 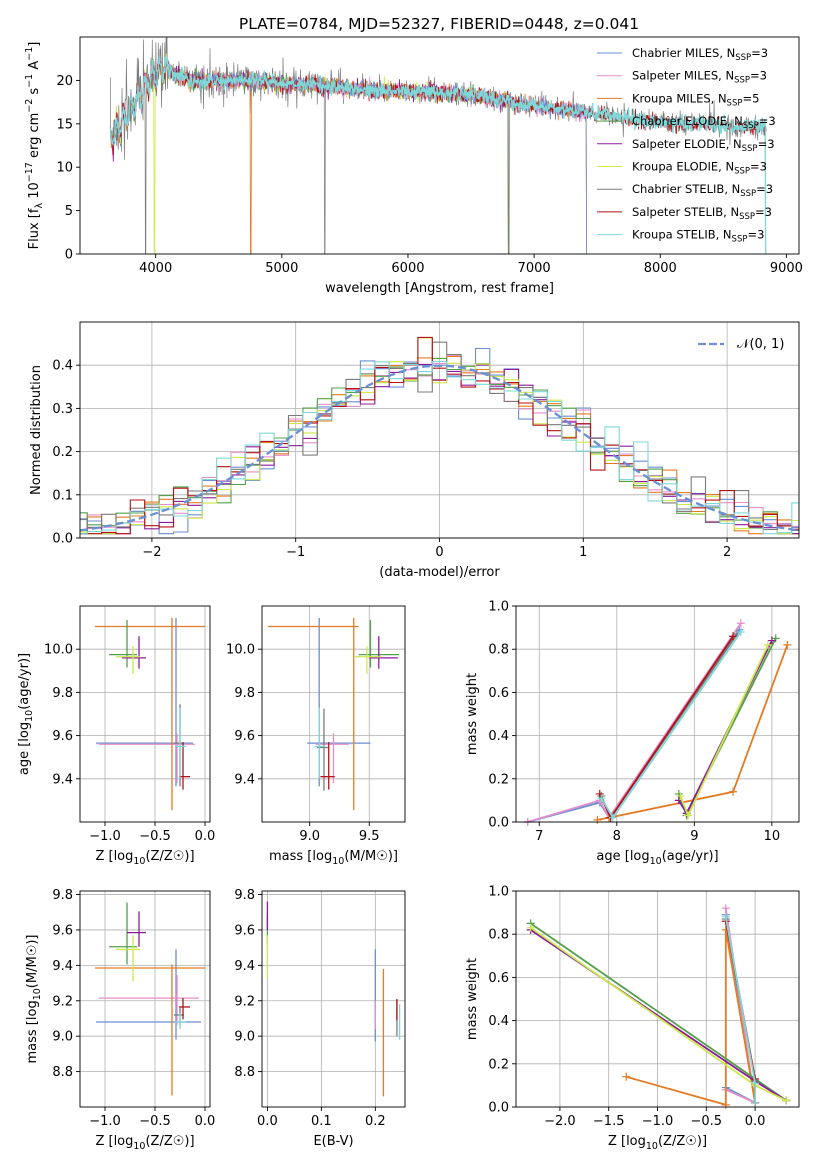 What do you see at coordinates (439, 572) in the screenshot?
I see `x-axis-label: (data-model)/error` at bounding box center [439, 572].